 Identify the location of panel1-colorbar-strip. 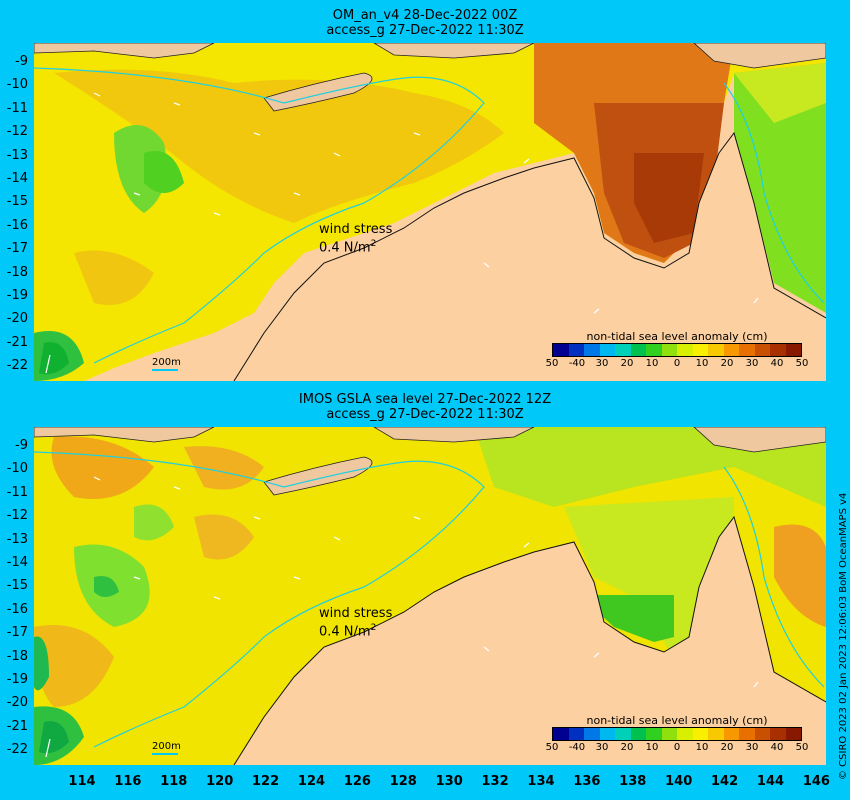
(677, 350).